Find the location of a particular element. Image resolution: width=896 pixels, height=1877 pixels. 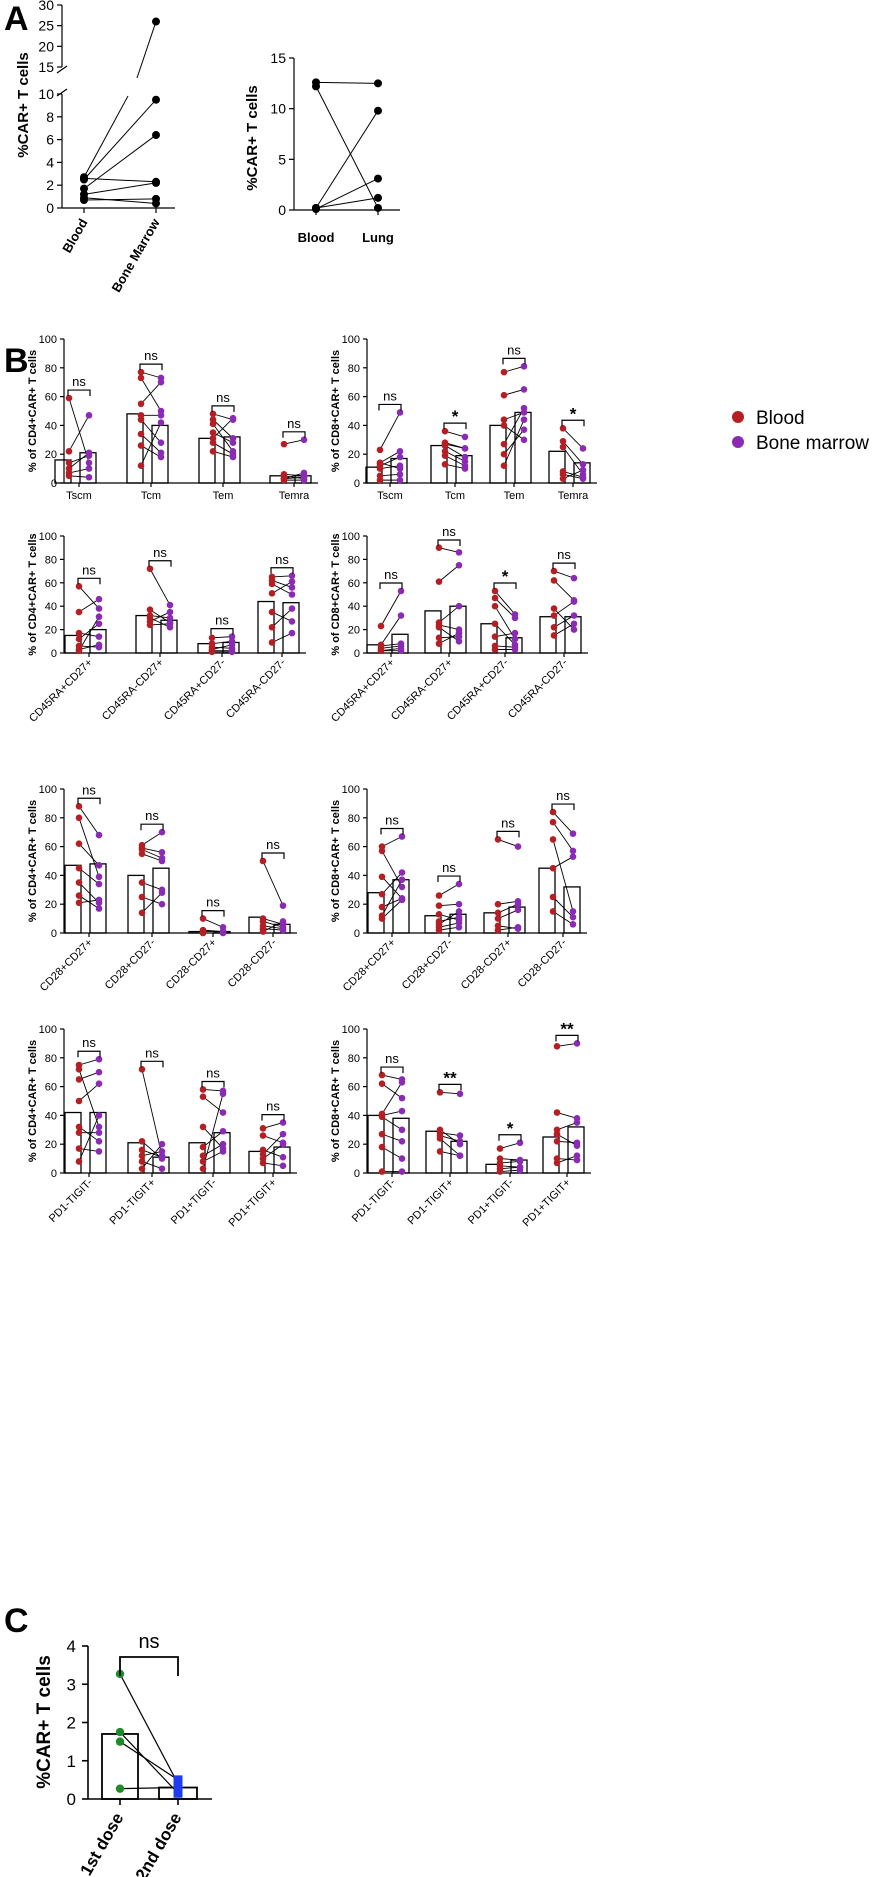

significance-label: * is located at coordinates (510, 1128).